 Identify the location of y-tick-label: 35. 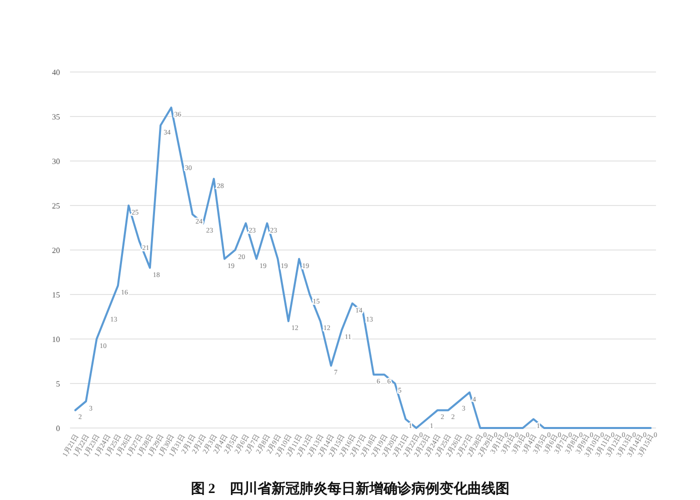
(56, 117).